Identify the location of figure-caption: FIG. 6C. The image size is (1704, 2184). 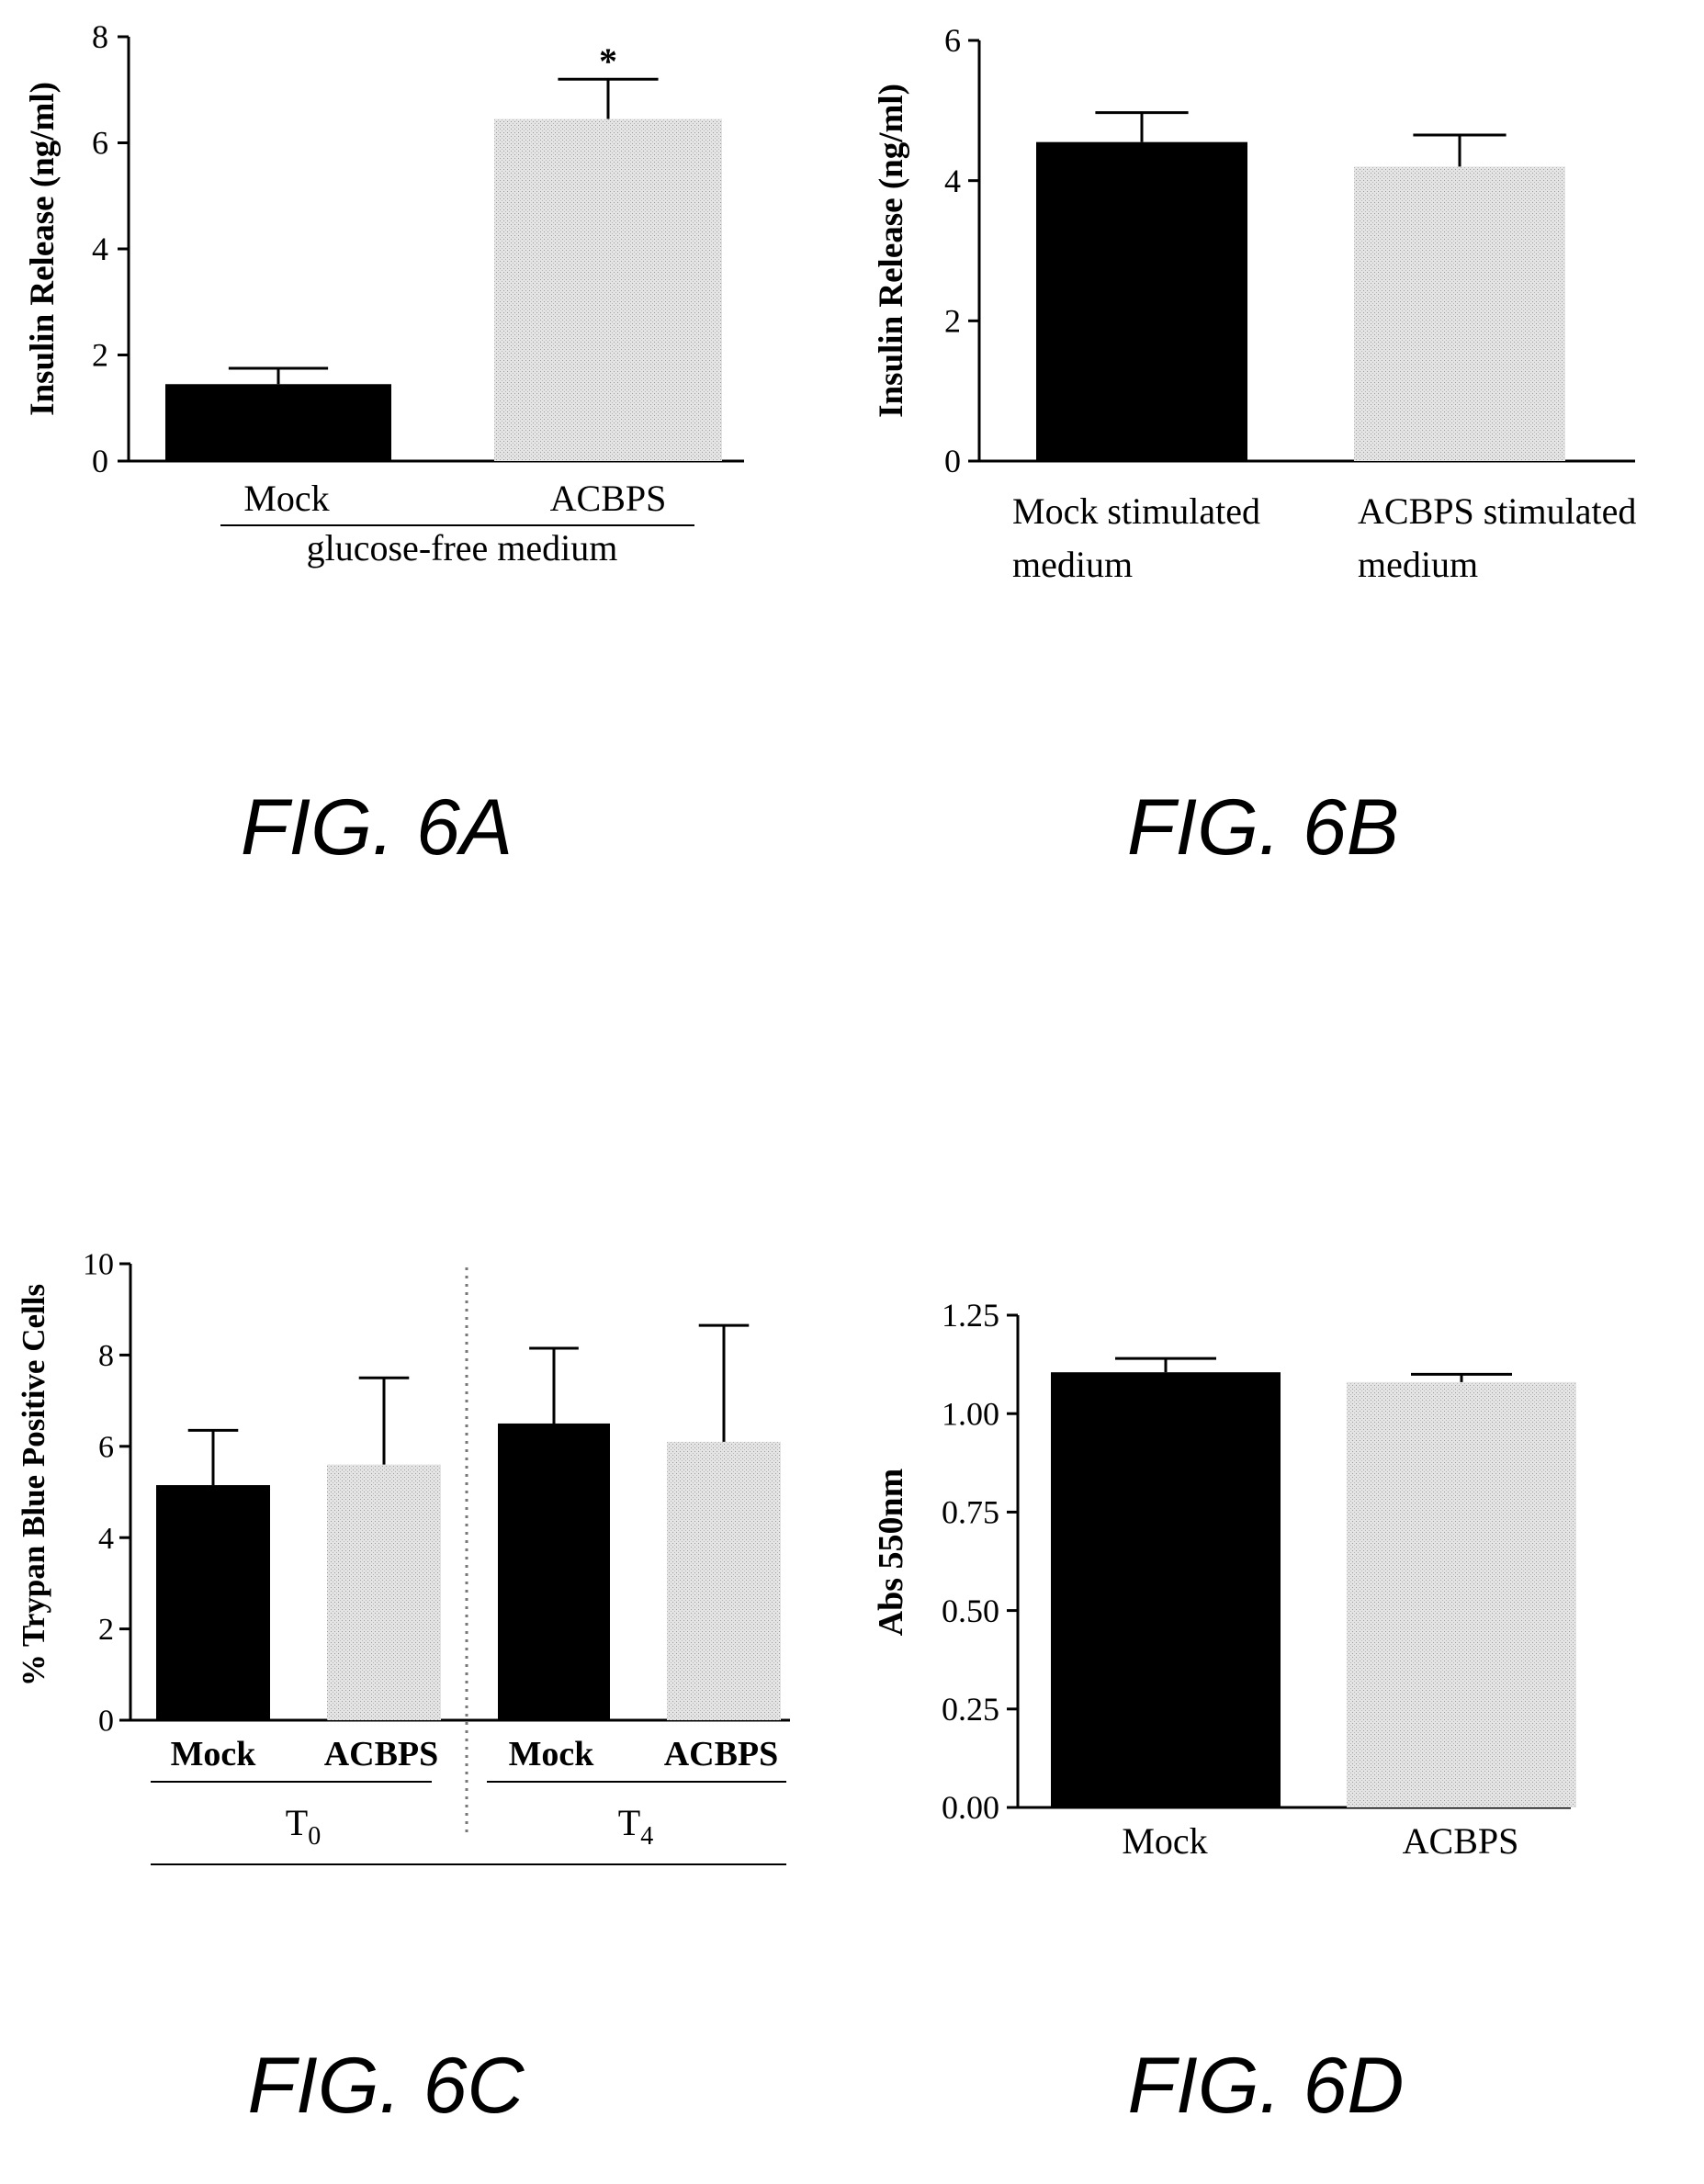
(386, 2086).